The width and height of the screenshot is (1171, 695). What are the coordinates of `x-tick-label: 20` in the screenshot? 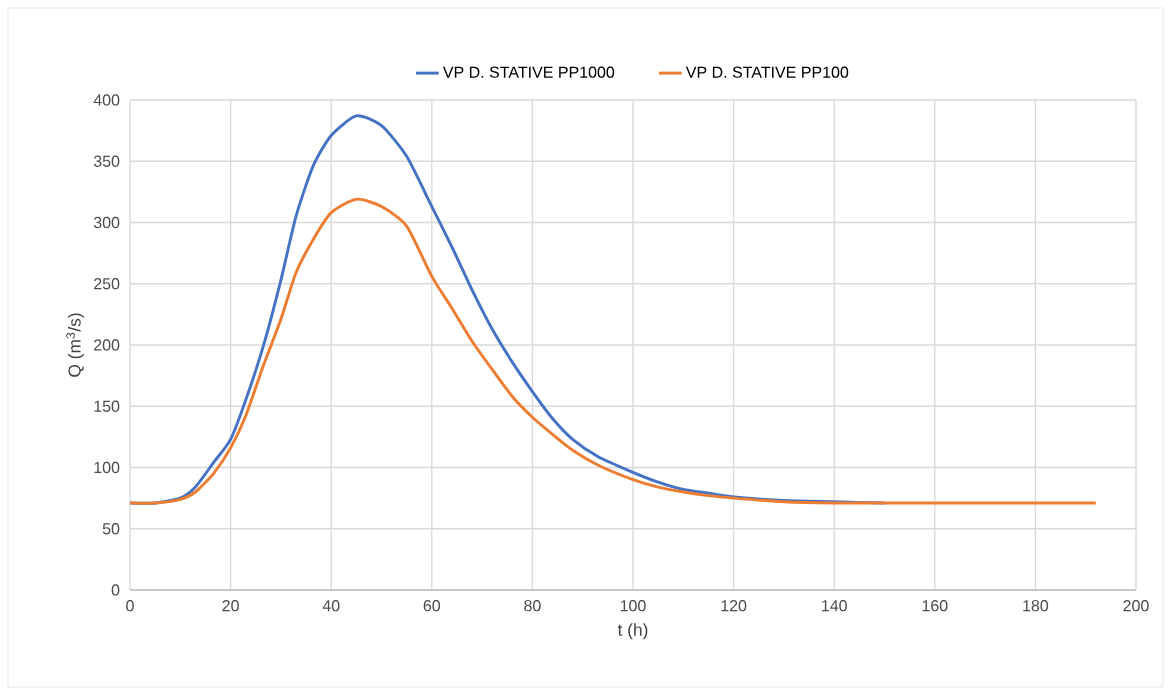 It's located at (230, 606).